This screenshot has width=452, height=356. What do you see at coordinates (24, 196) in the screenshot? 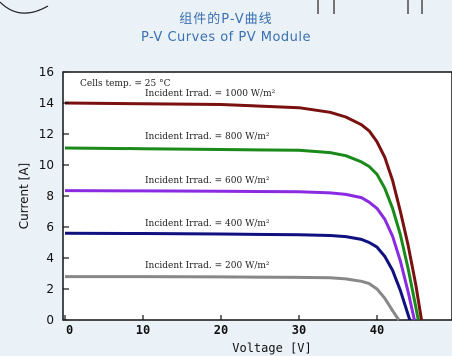
I see `y-axis-label: Current [A]` at bounding box center [24, 196].